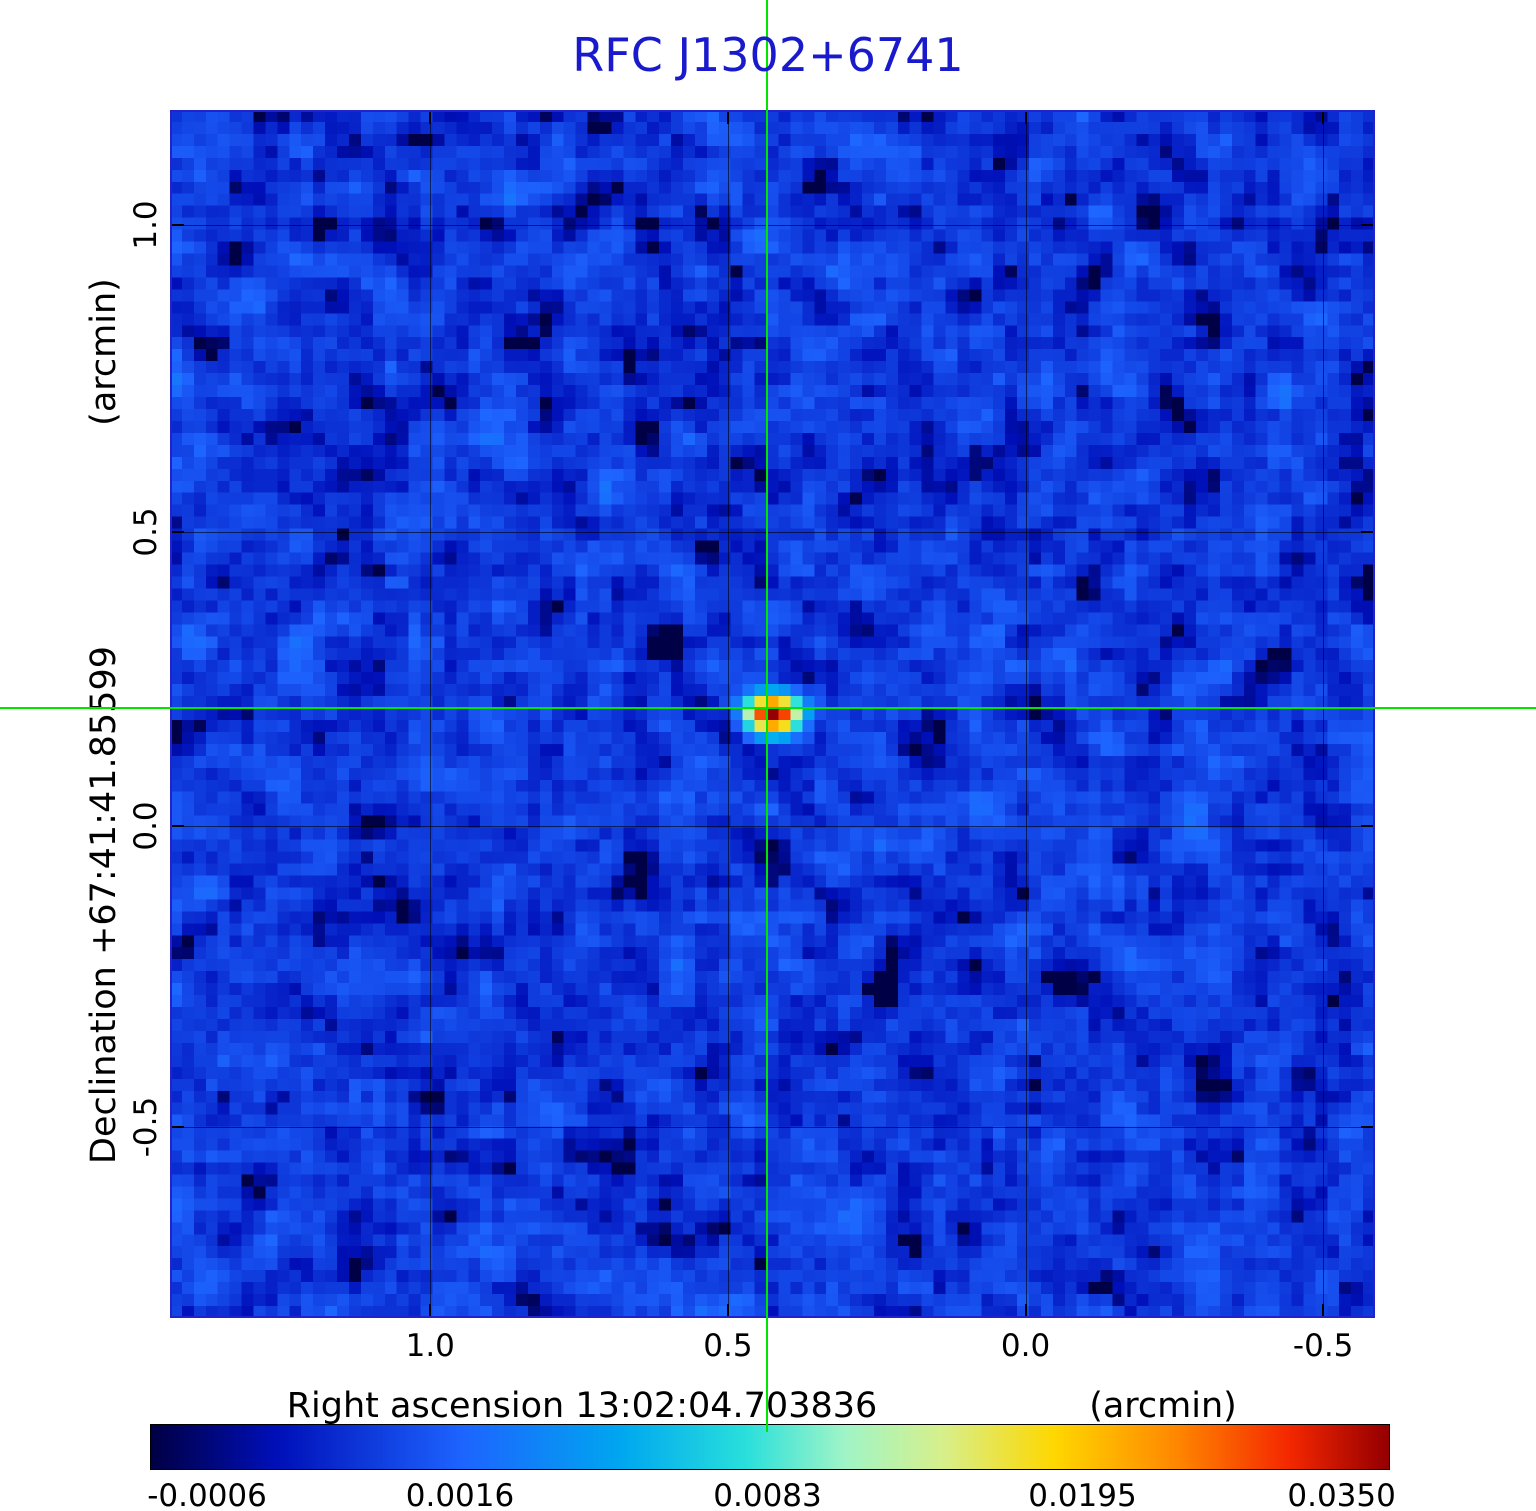  I want to click on crosshair-horizontal-line, so click(768, 707).